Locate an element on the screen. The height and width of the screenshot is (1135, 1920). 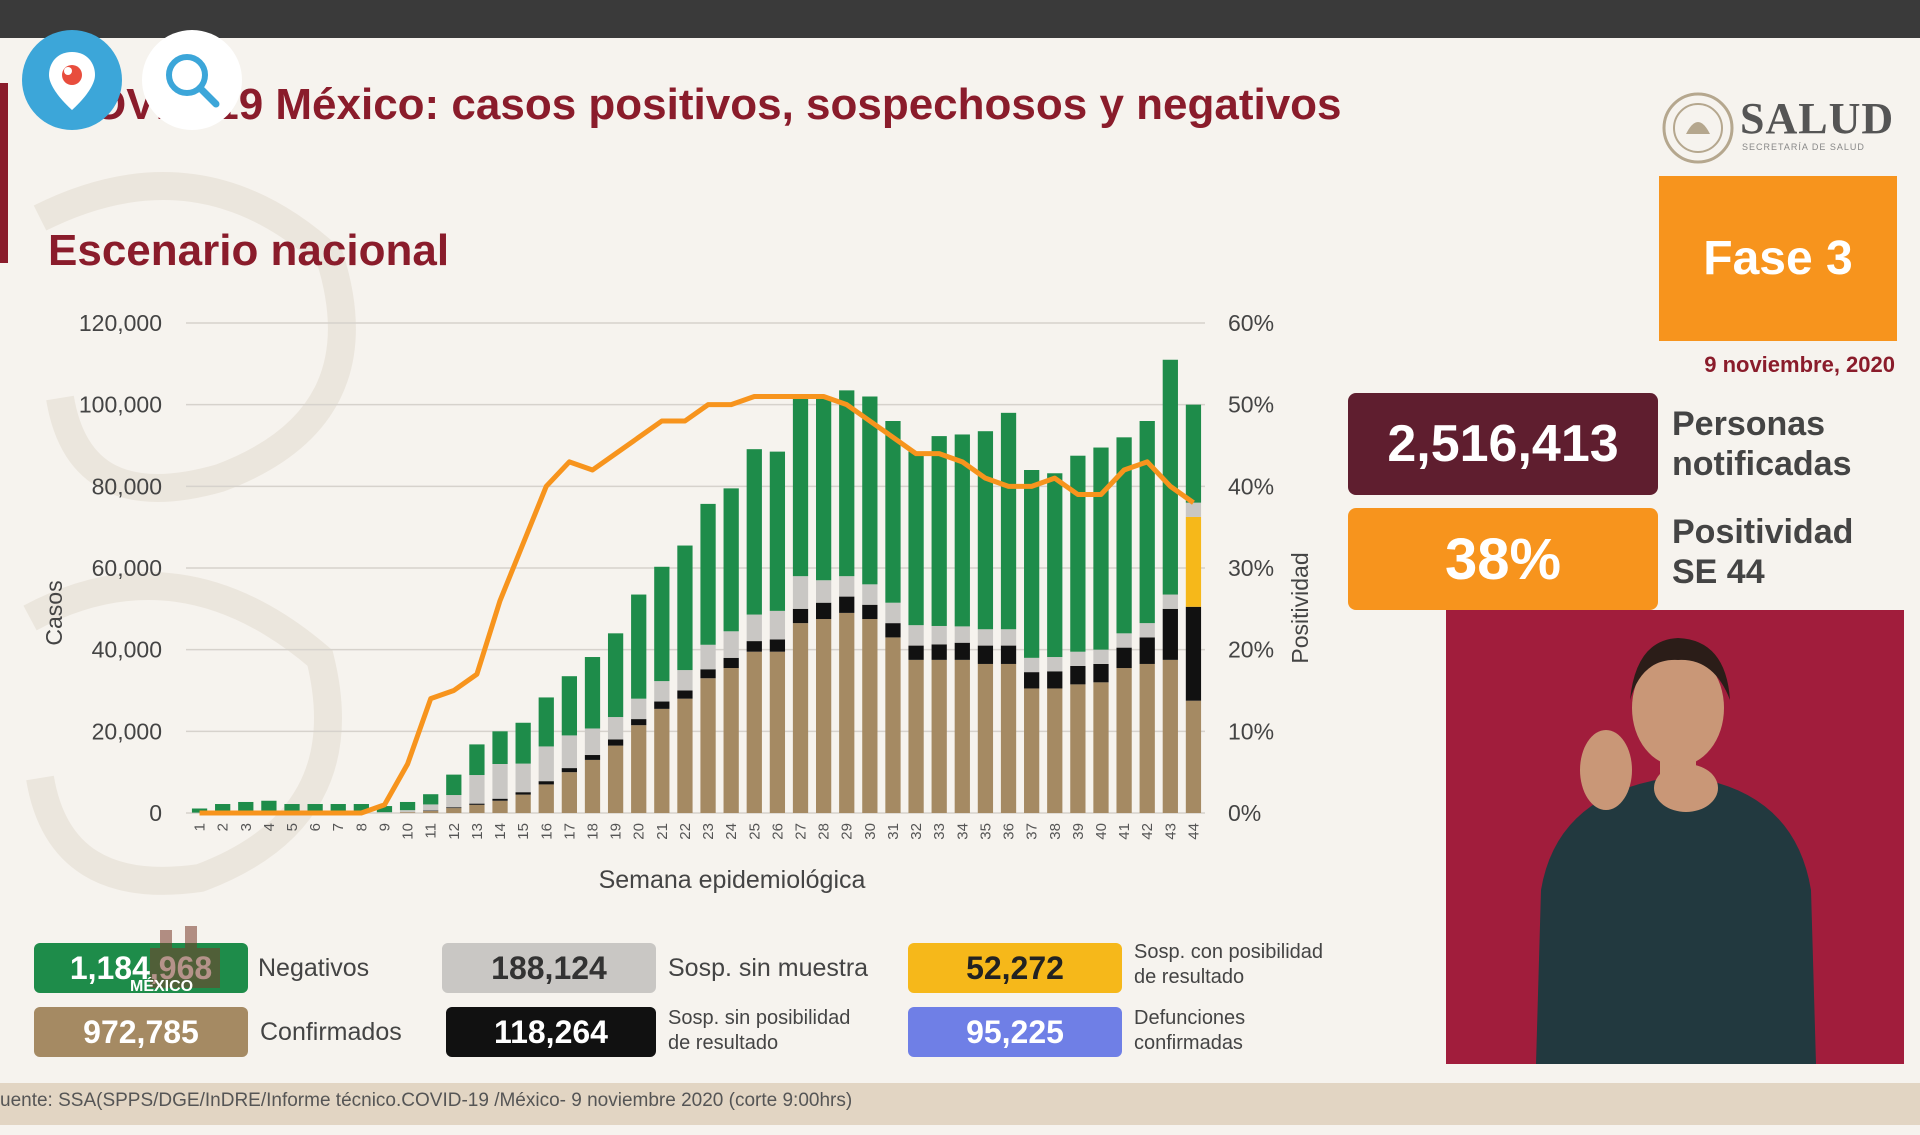
y2-tick-label: 20% is located at coordinates (1251, 650).